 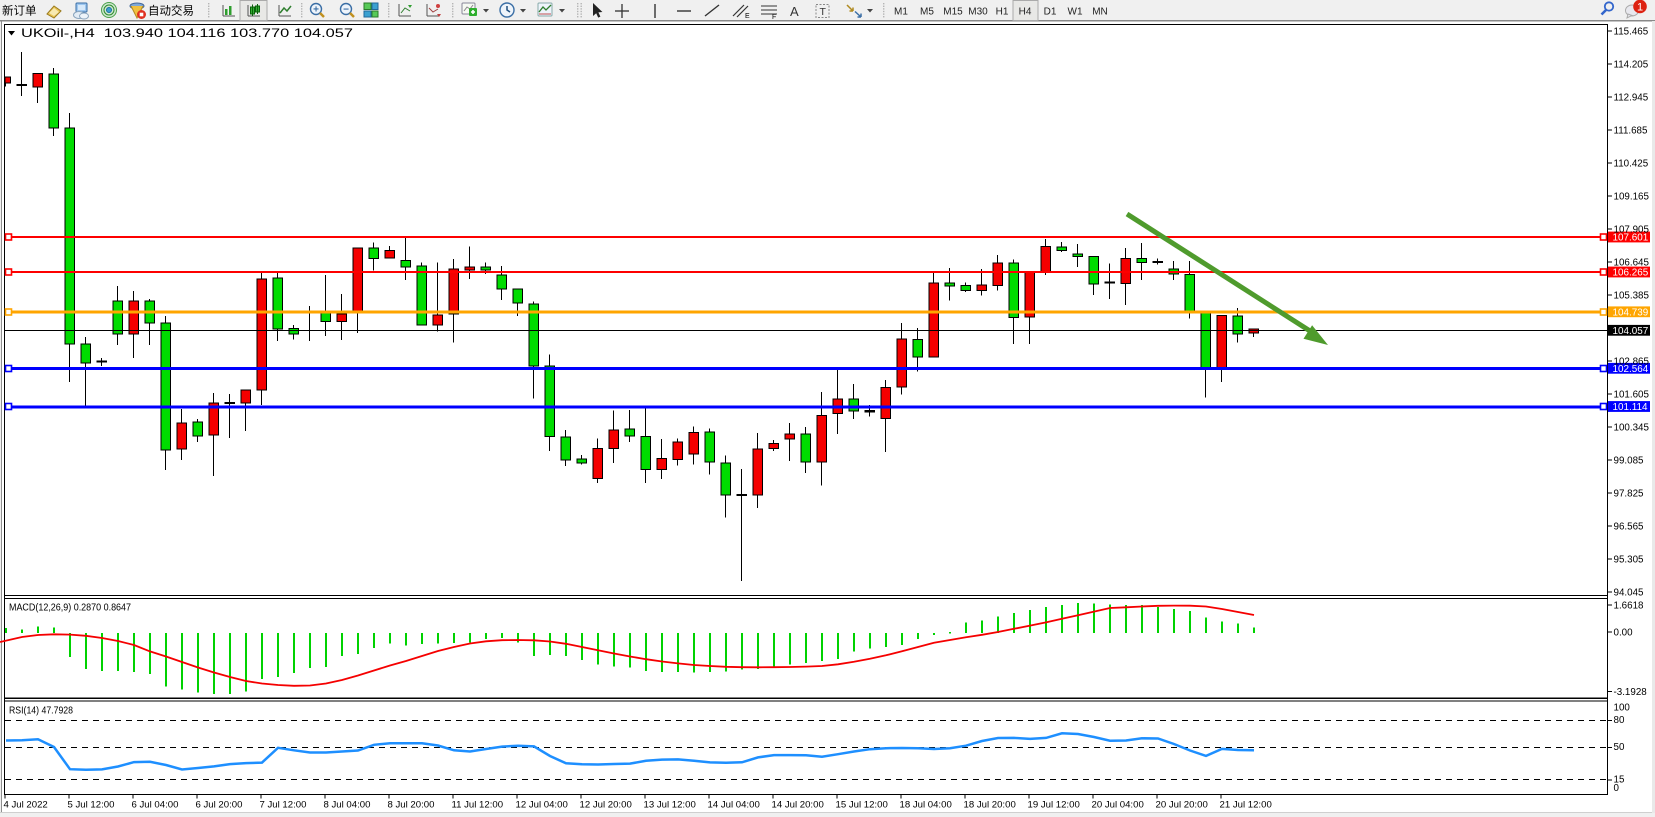 What do you see at coordinates (1632, 395) in the screenshot?
I see `svg-text: 101.605` at bounding box center [1632, 395].